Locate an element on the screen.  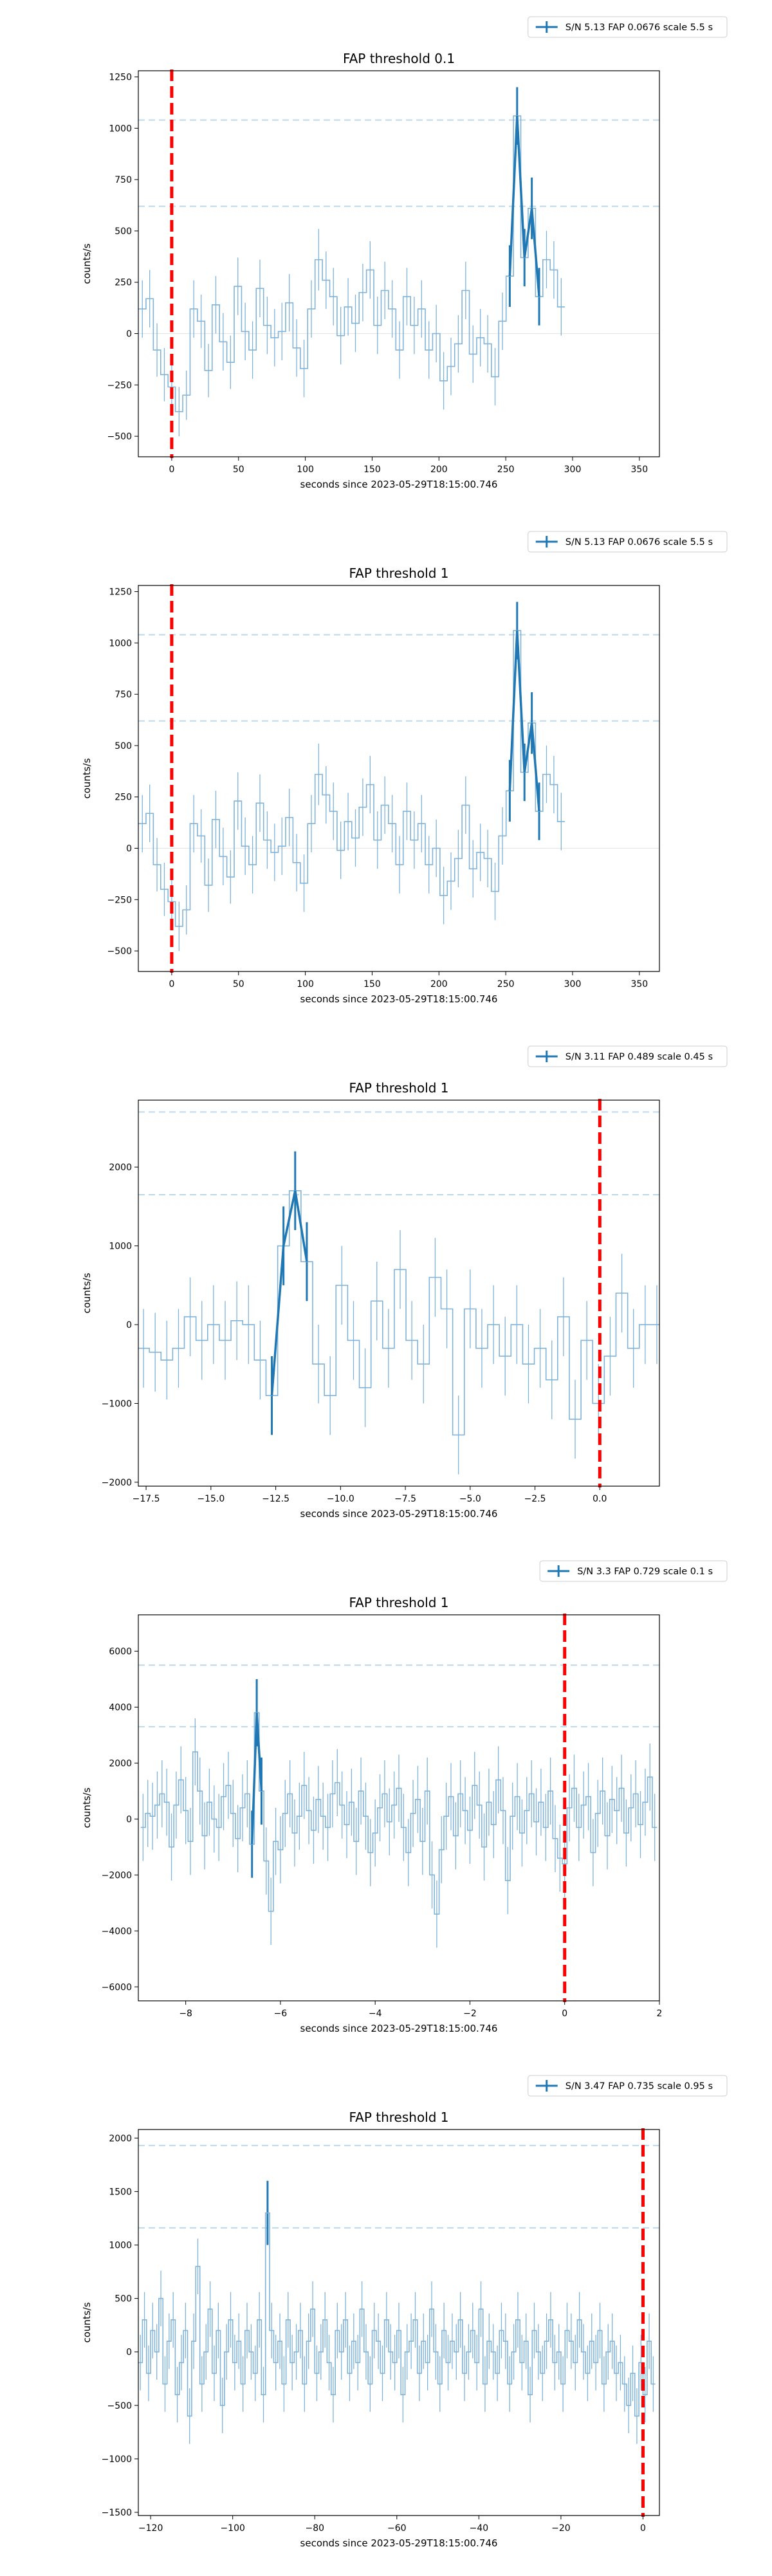
y-tick-label: 2000 is located at coordinates (120, 1763).